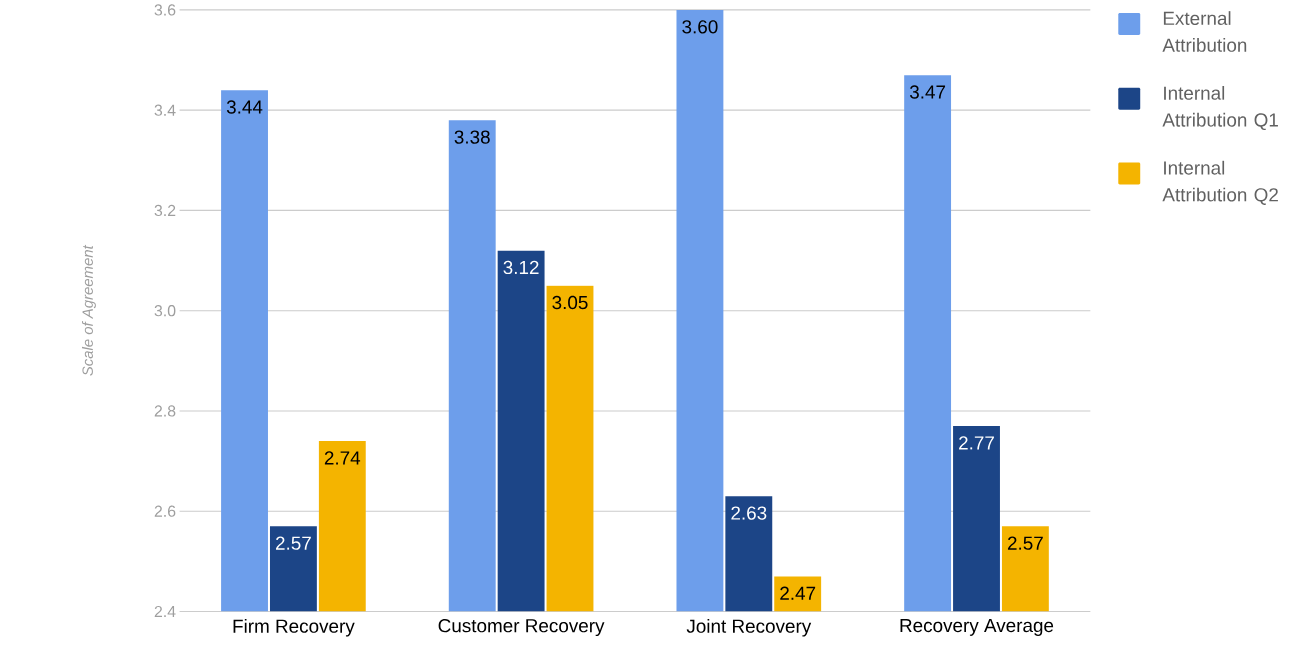 This screenshot has width=1312, height=649. What do you see at coordinates (244, 107) in the screenshot?
I see `data-label: 3.44` at bounding box center [244, 107].